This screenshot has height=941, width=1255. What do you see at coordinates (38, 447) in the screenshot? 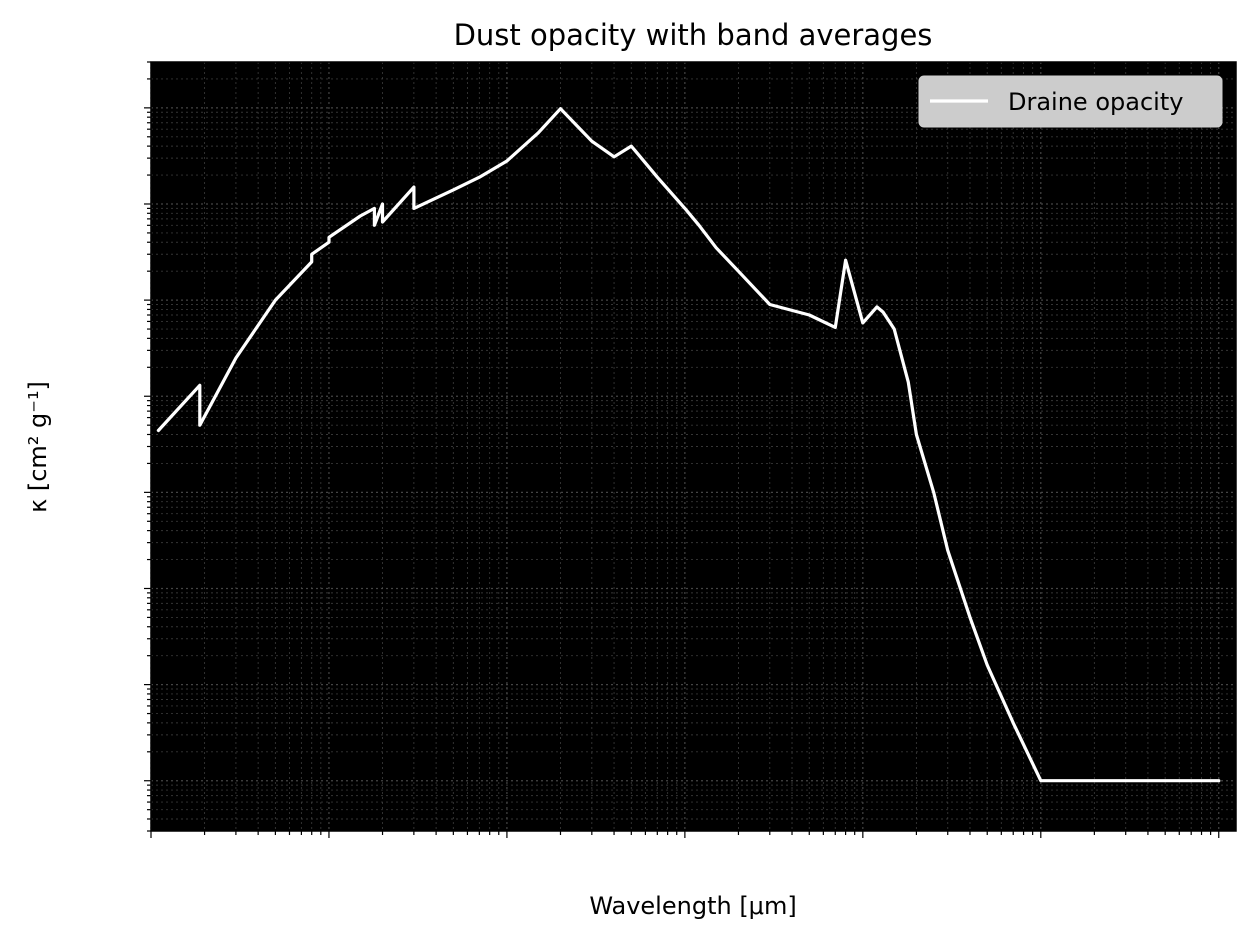
I see `y-axis-label: κ [cm² g⁻¹]` at bounding box center [38, 447].